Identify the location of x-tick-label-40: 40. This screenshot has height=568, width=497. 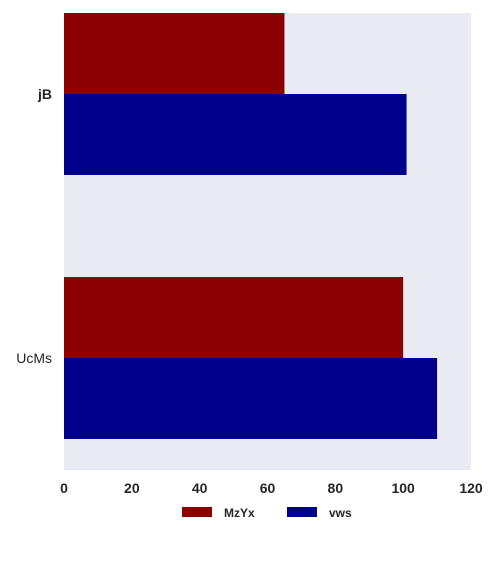
(200, 488).